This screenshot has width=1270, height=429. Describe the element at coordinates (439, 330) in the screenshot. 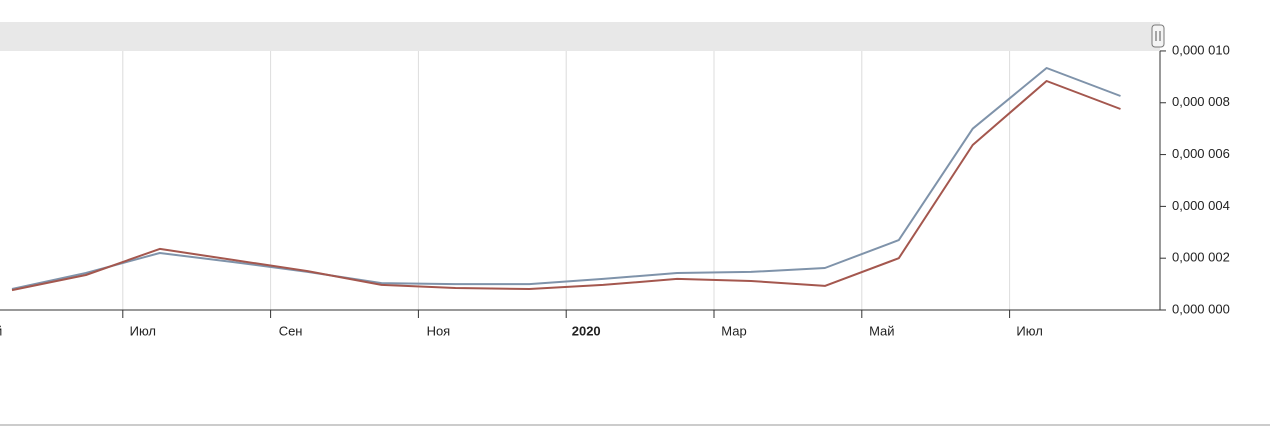

I see `x-tick-label: Ноя` at that location.